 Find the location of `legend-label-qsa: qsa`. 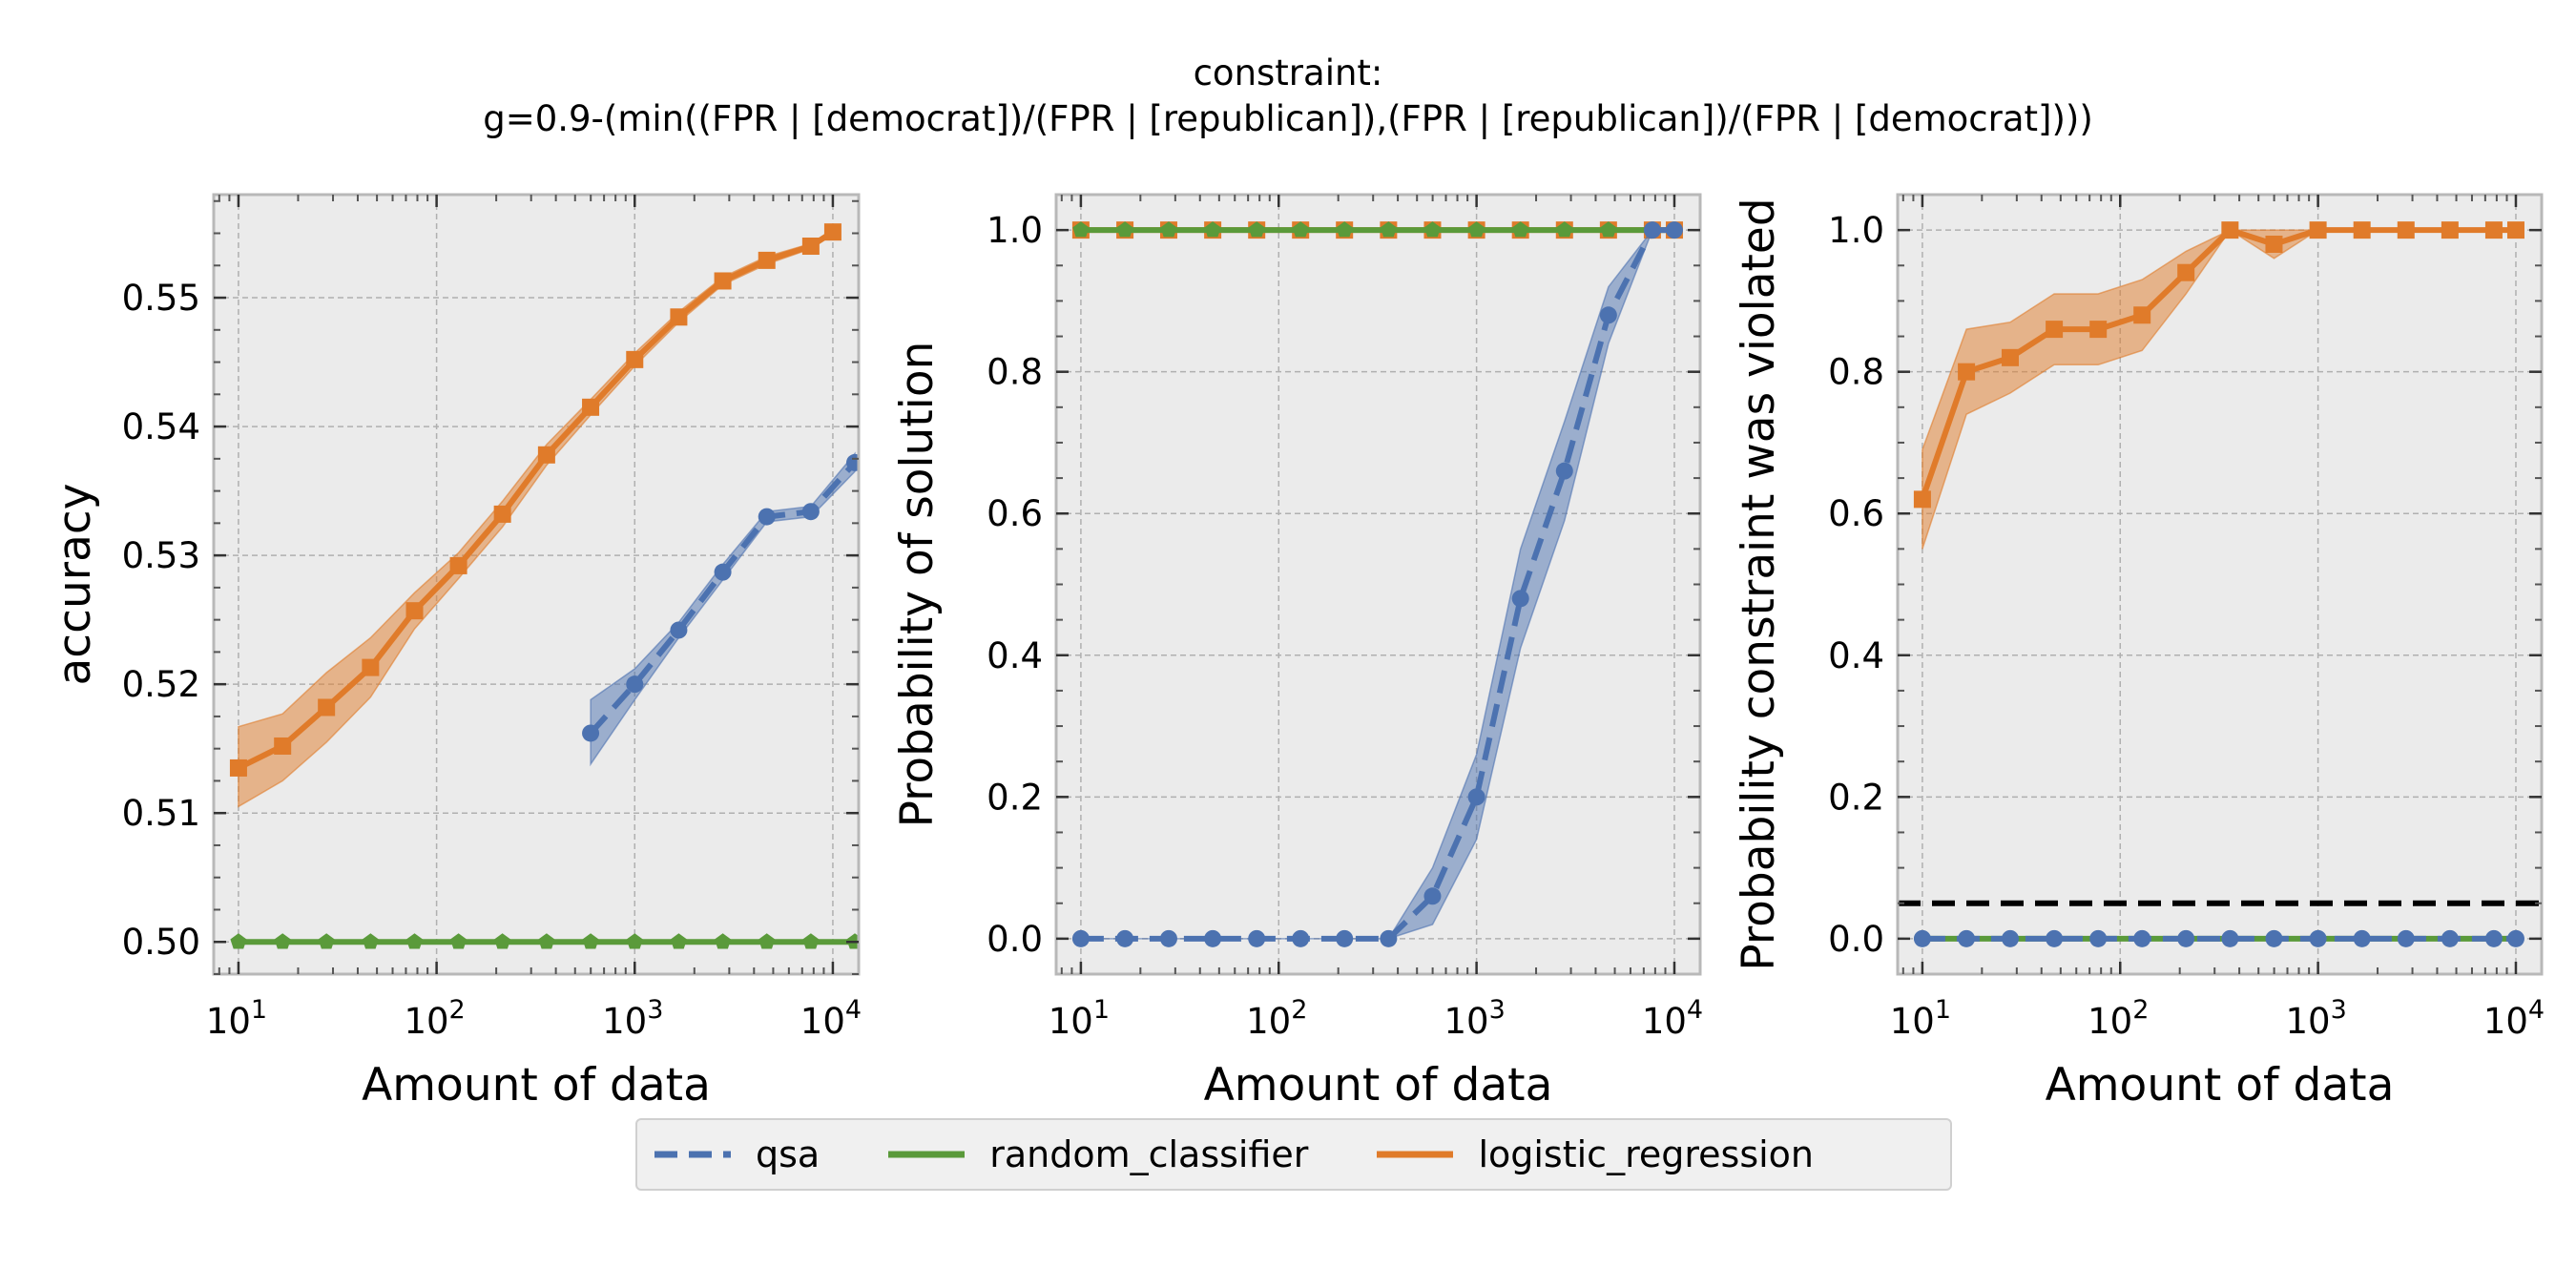

legend-label-qsa: qsa is located at coordinates (788, 1154).